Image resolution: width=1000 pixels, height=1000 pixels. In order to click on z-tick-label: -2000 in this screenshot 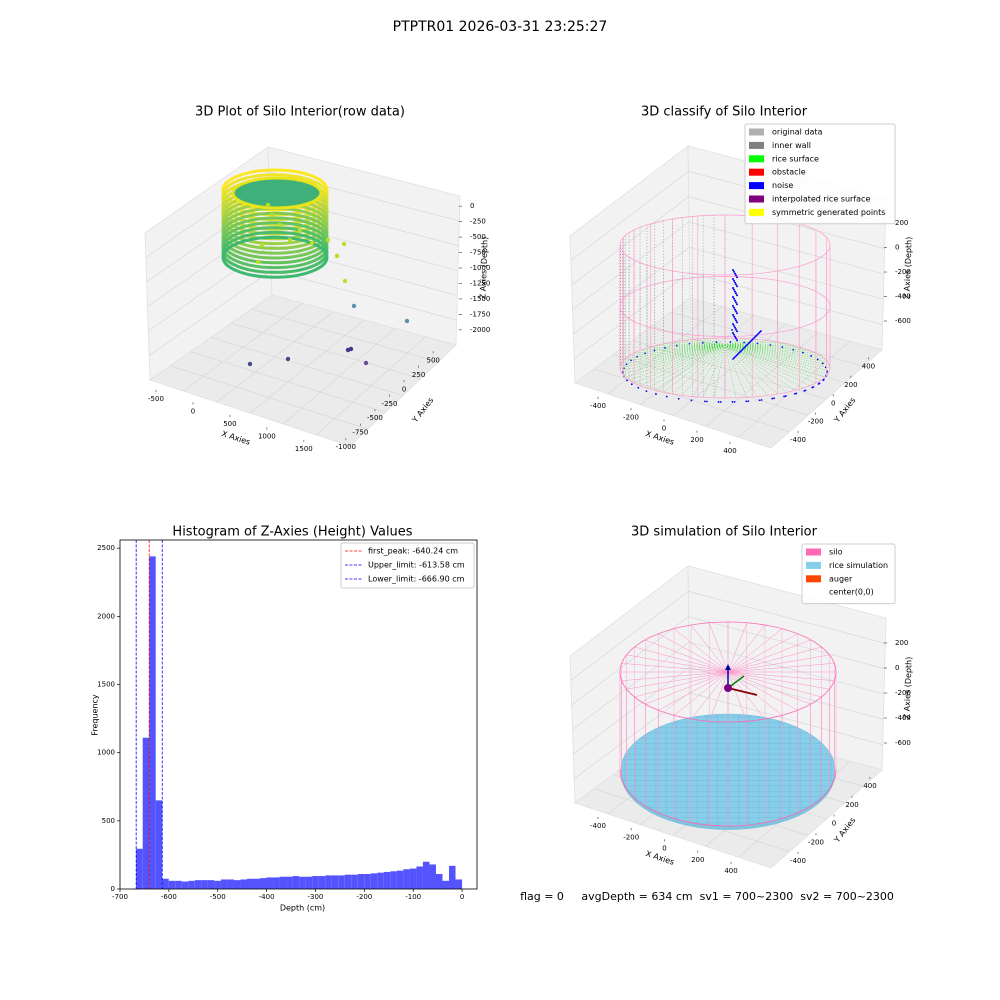, I will do `click(480, 330)`.